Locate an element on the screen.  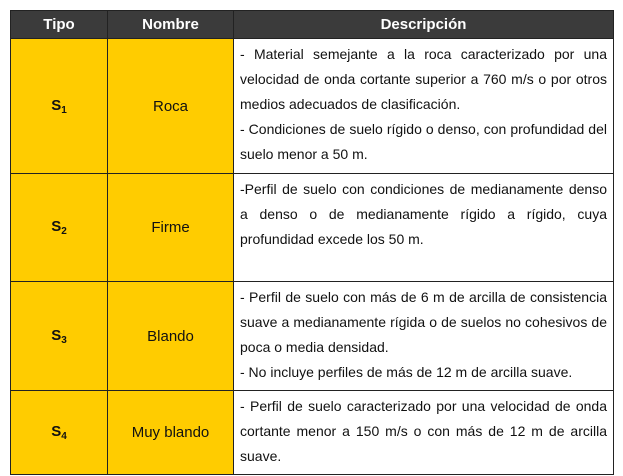
header-row: Tipo Nombre Descripción is located at coordinates (312, 24).